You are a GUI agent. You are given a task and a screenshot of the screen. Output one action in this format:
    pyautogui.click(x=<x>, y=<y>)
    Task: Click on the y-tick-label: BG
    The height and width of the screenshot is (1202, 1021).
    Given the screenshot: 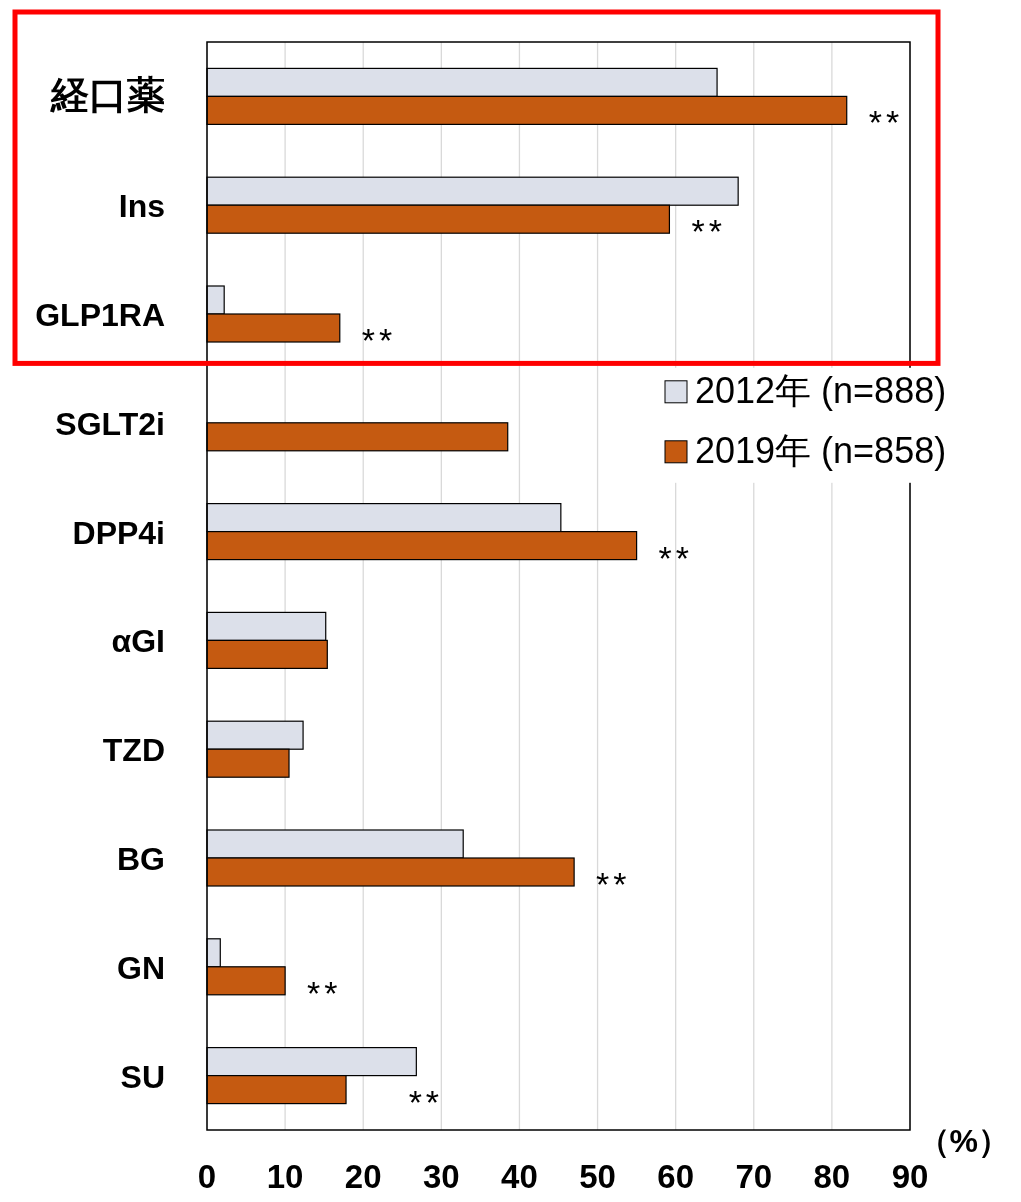 What is the action you would take?
    pyautogui.click(x=141, y=859)
    